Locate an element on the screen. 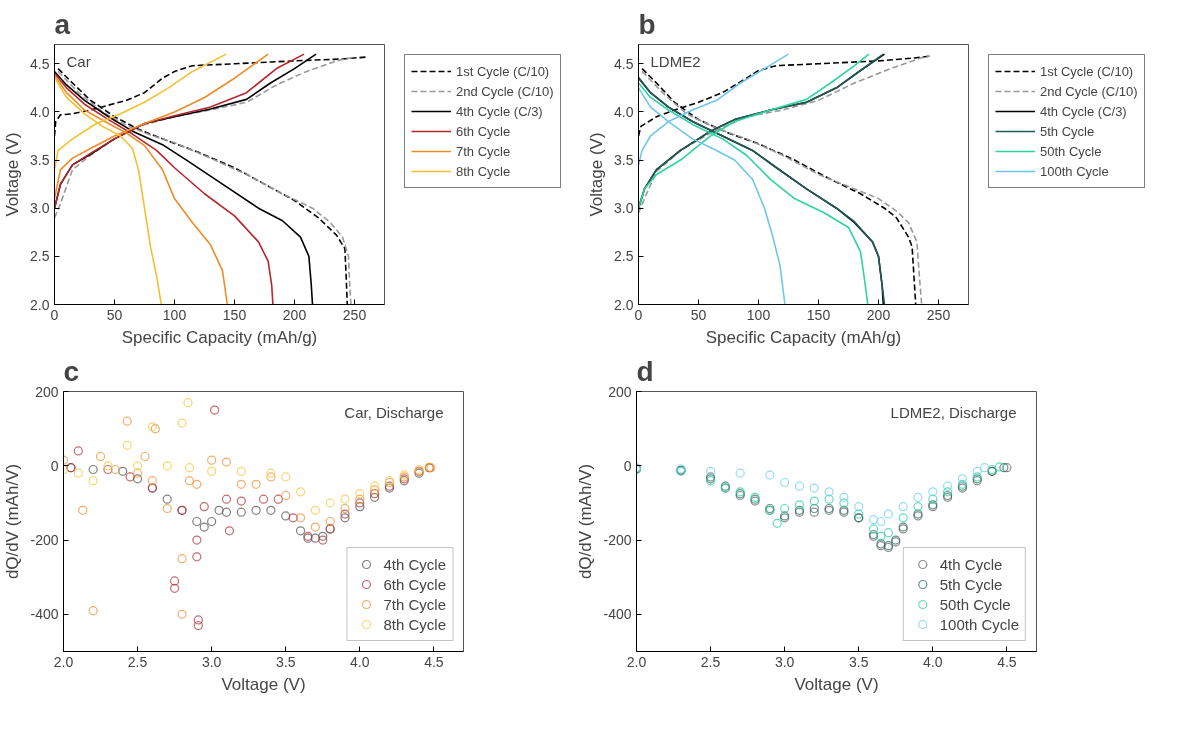 This screenshot has width=1202, height=755. annotation: Car, Discharge is located at coordinates (394, 412).